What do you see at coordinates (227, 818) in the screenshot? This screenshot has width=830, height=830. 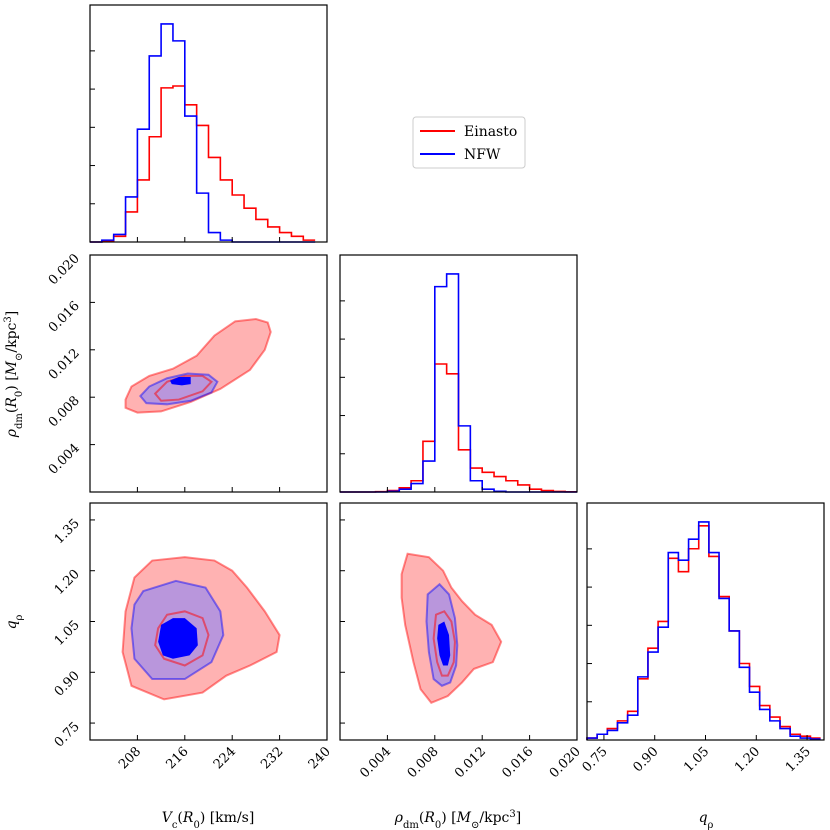 I see `x-axis-title-vc-part: ) [km/s]` at bounding box center [227, 818].